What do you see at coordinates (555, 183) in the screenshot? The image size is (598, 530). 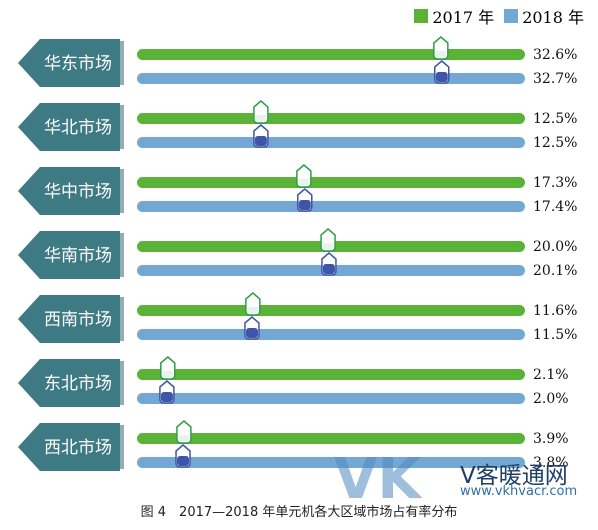 I see `data-label-2017: 17.3%` at bounding box center [555, 183].